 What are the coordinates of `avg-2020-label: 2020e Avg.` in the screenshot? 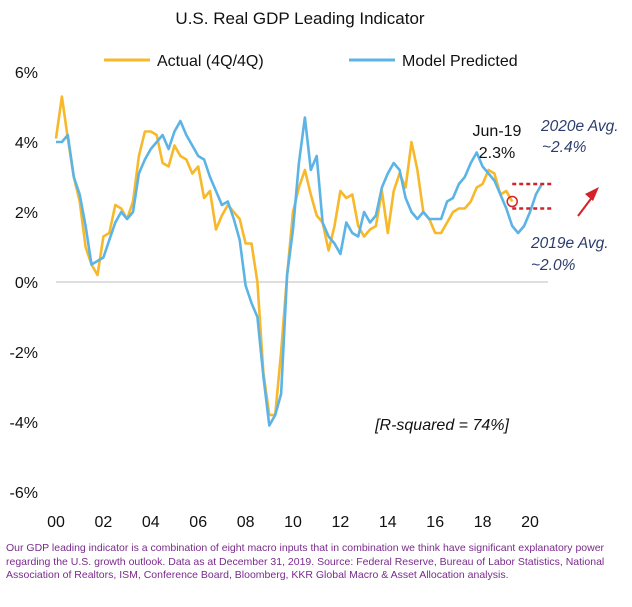 It's located at (579, 126).